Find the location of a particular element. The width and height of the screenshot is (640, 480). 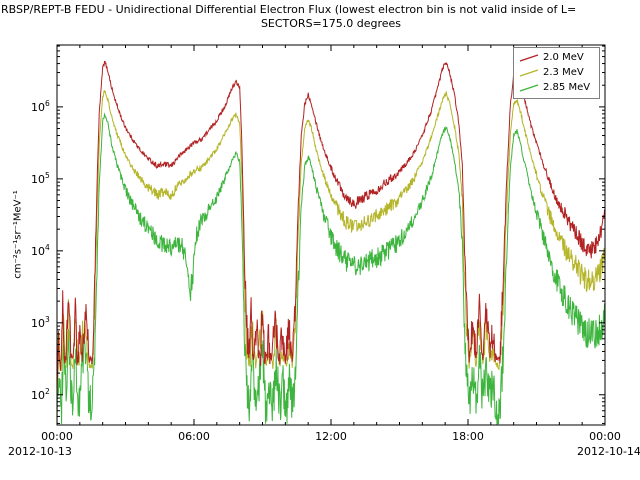

svg-text: 12:00 is located at coordinates (331, 436).